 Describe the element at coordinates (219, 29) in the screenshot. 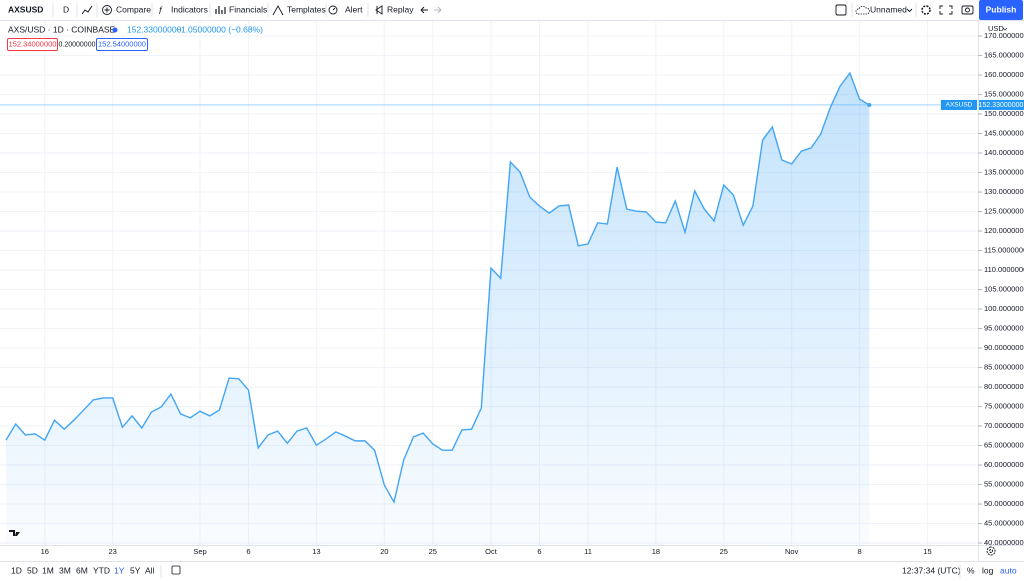

I see `legend-change: −1.05000000 (−0.68%)` at that location.